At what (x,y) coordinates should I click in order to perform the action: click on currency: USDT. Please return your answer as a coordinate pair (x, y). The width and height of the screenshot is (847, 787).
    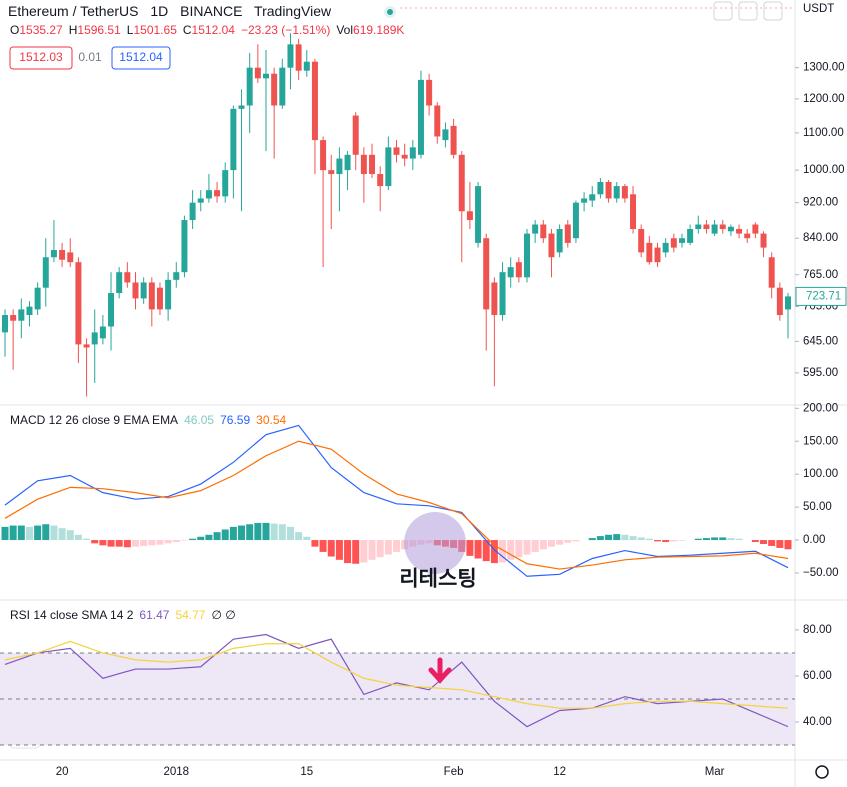
    Looking at the image, I should click on (818, 9).